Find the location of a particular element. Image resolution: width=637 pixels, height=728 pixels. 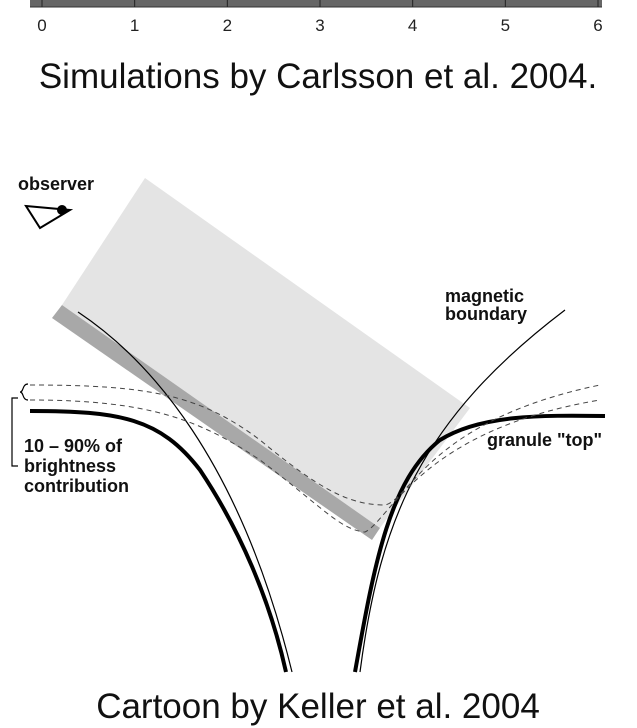

top-caption: Simulations by Carlsson et al. 2004. is located at coordinates (318, 76).